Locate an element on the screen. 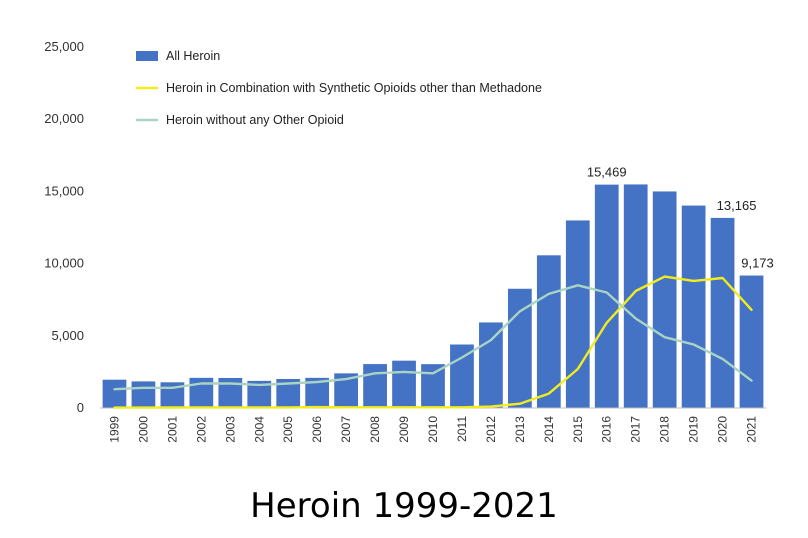 The image size is (808, 538). y-tick-label: 10,000 is located at coordinates (64, 263).